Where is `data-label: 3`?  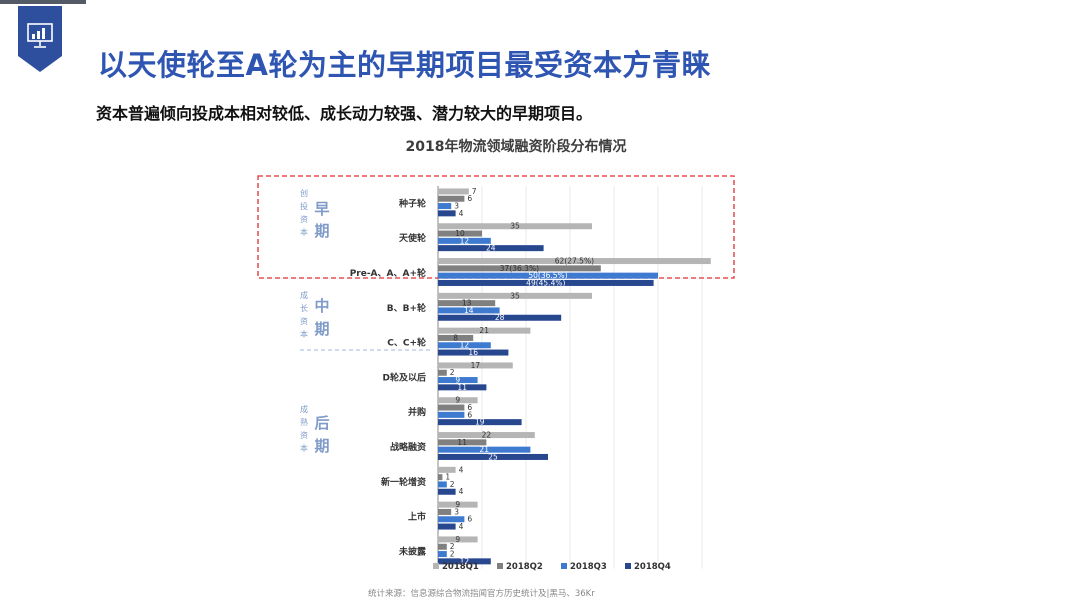 data-label: 3 is located at coordinates (456, 205).